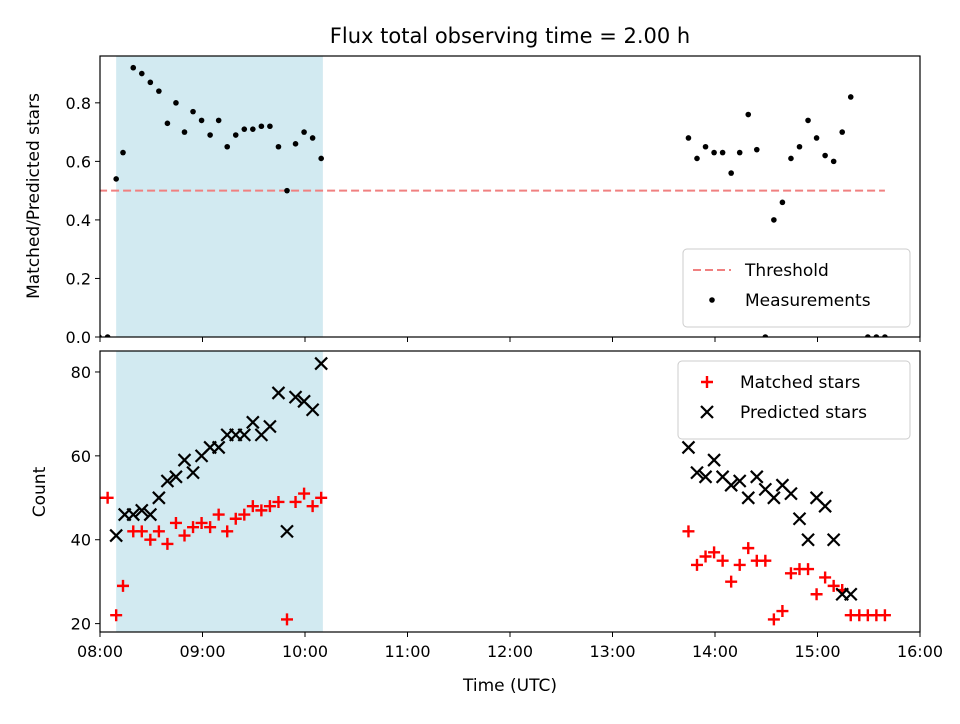 The image size is (960, 724). I want to click on top-y-tick-label: 0.8, so click(78, 103).